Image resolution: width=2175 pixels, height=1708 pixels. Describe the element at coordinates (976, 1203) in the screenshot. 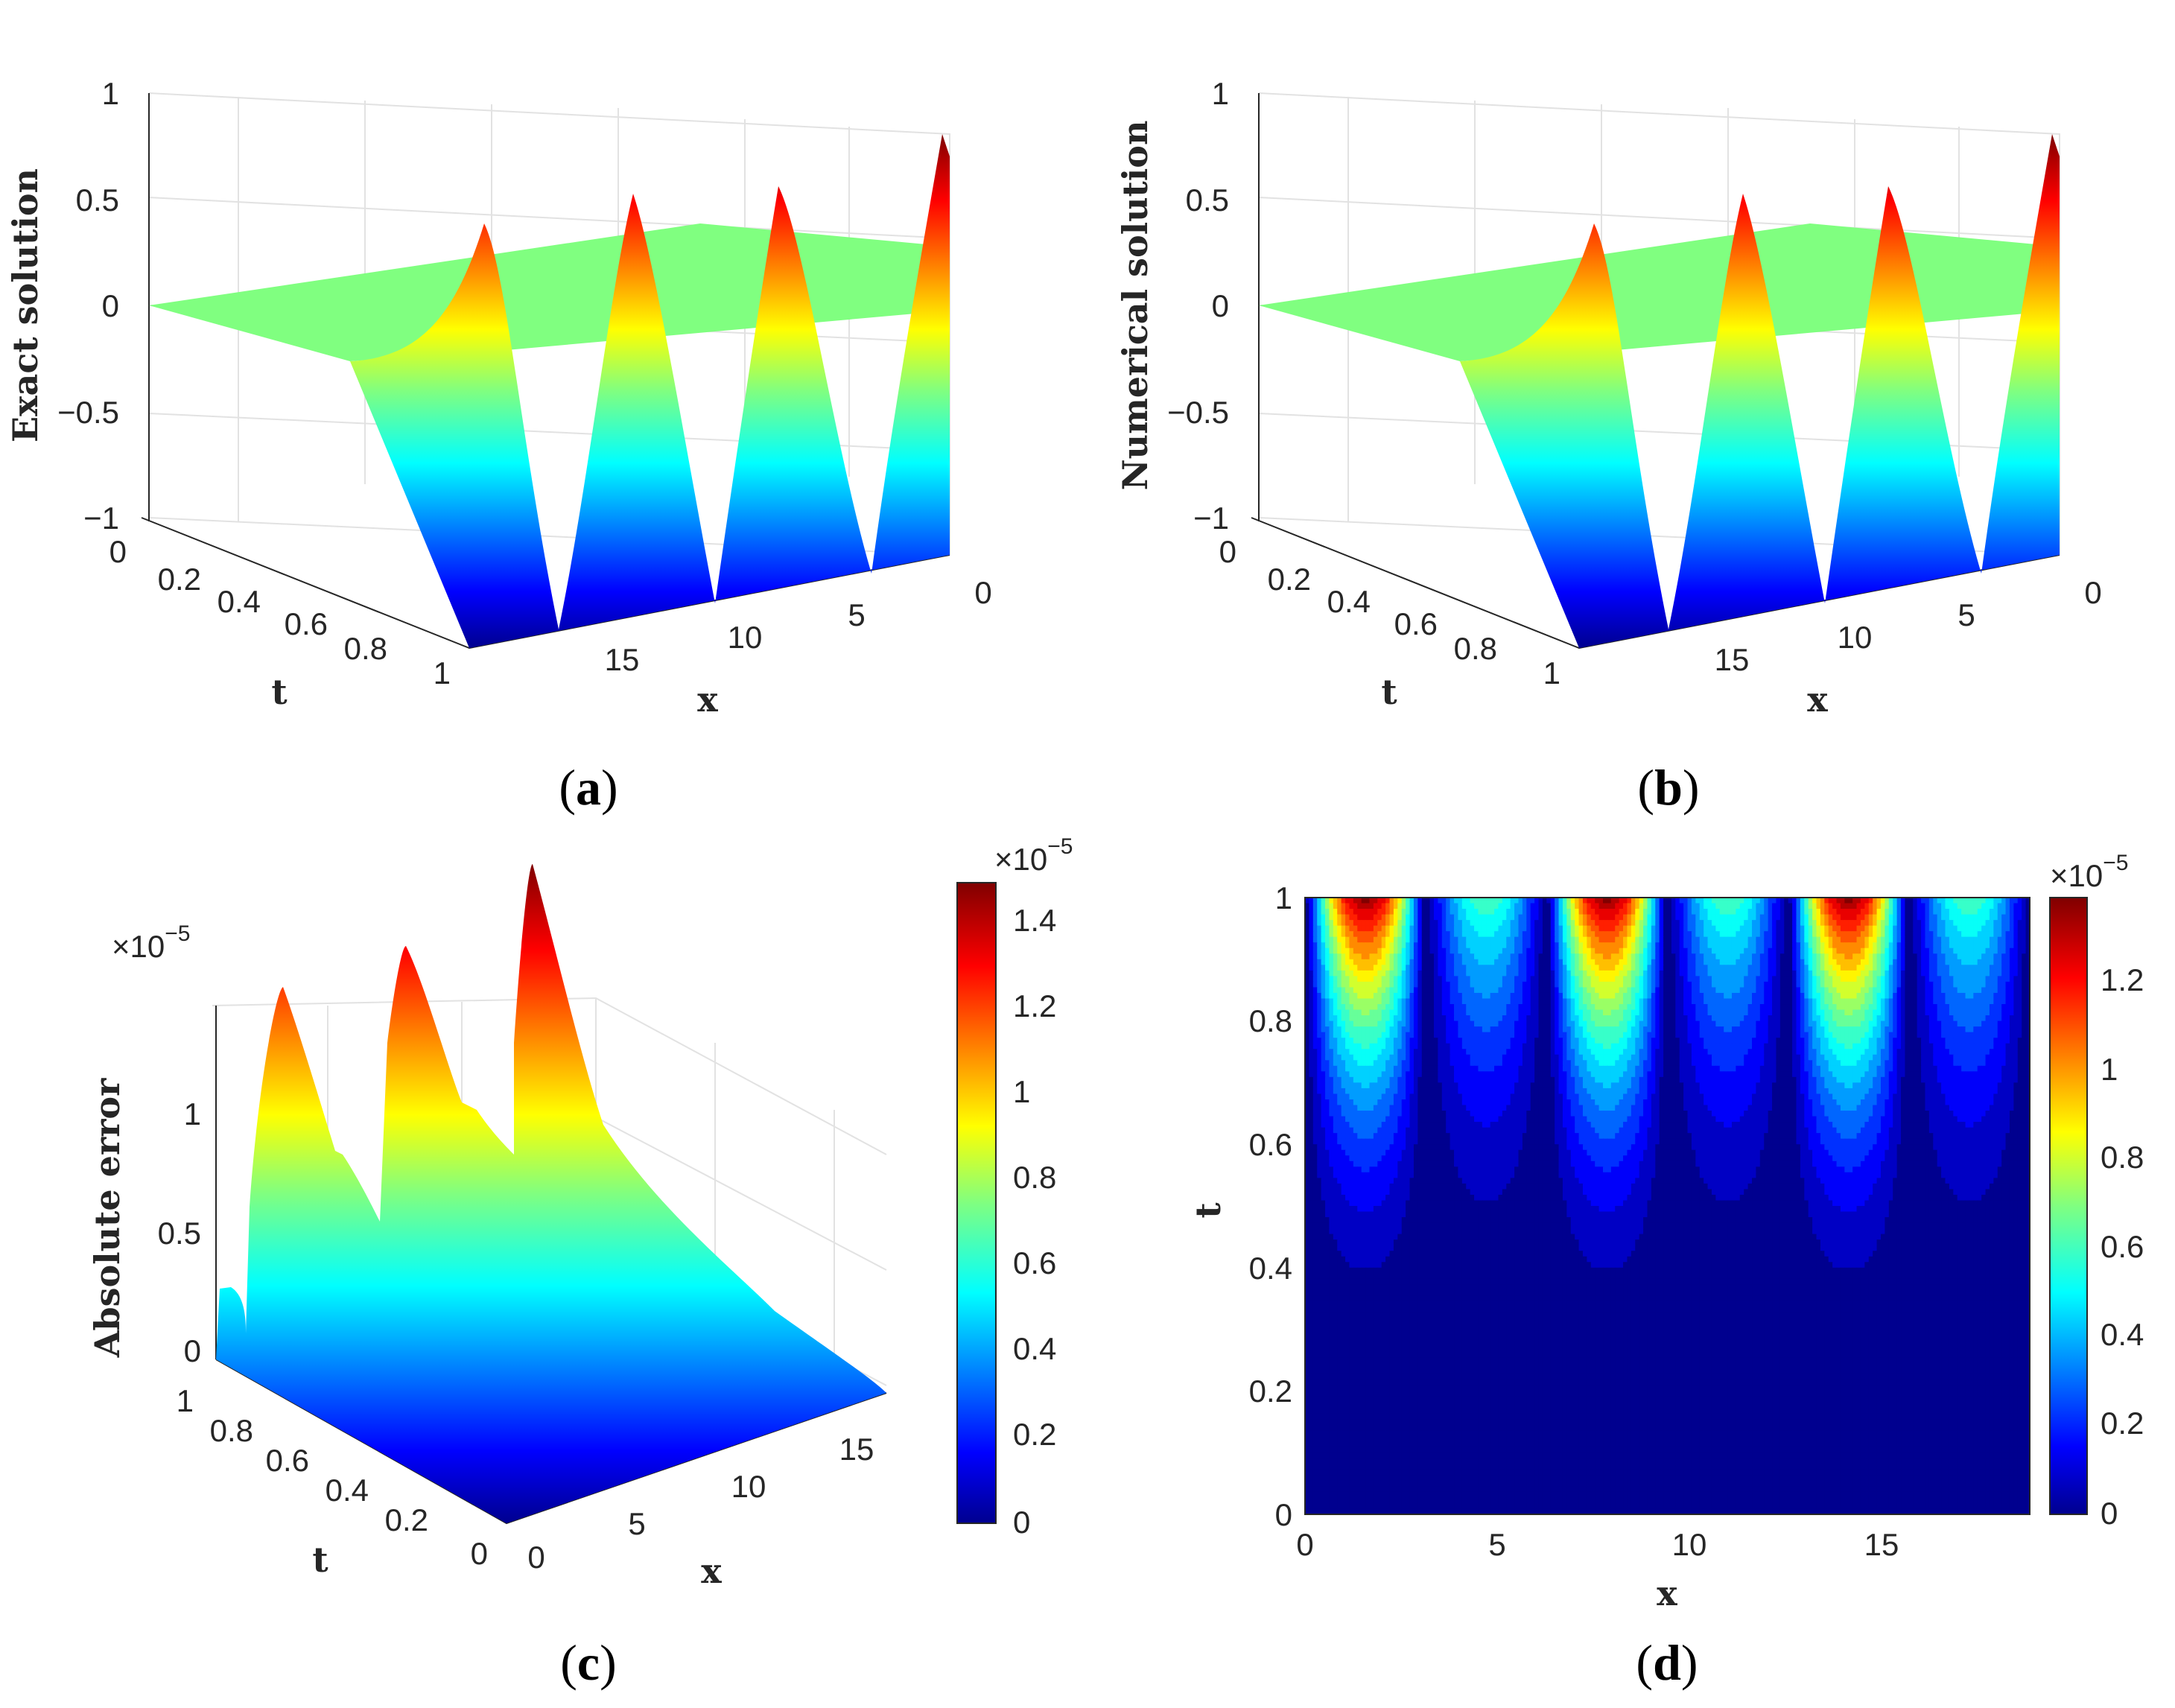

I see `panel-c-colorbar-fill` at that location.